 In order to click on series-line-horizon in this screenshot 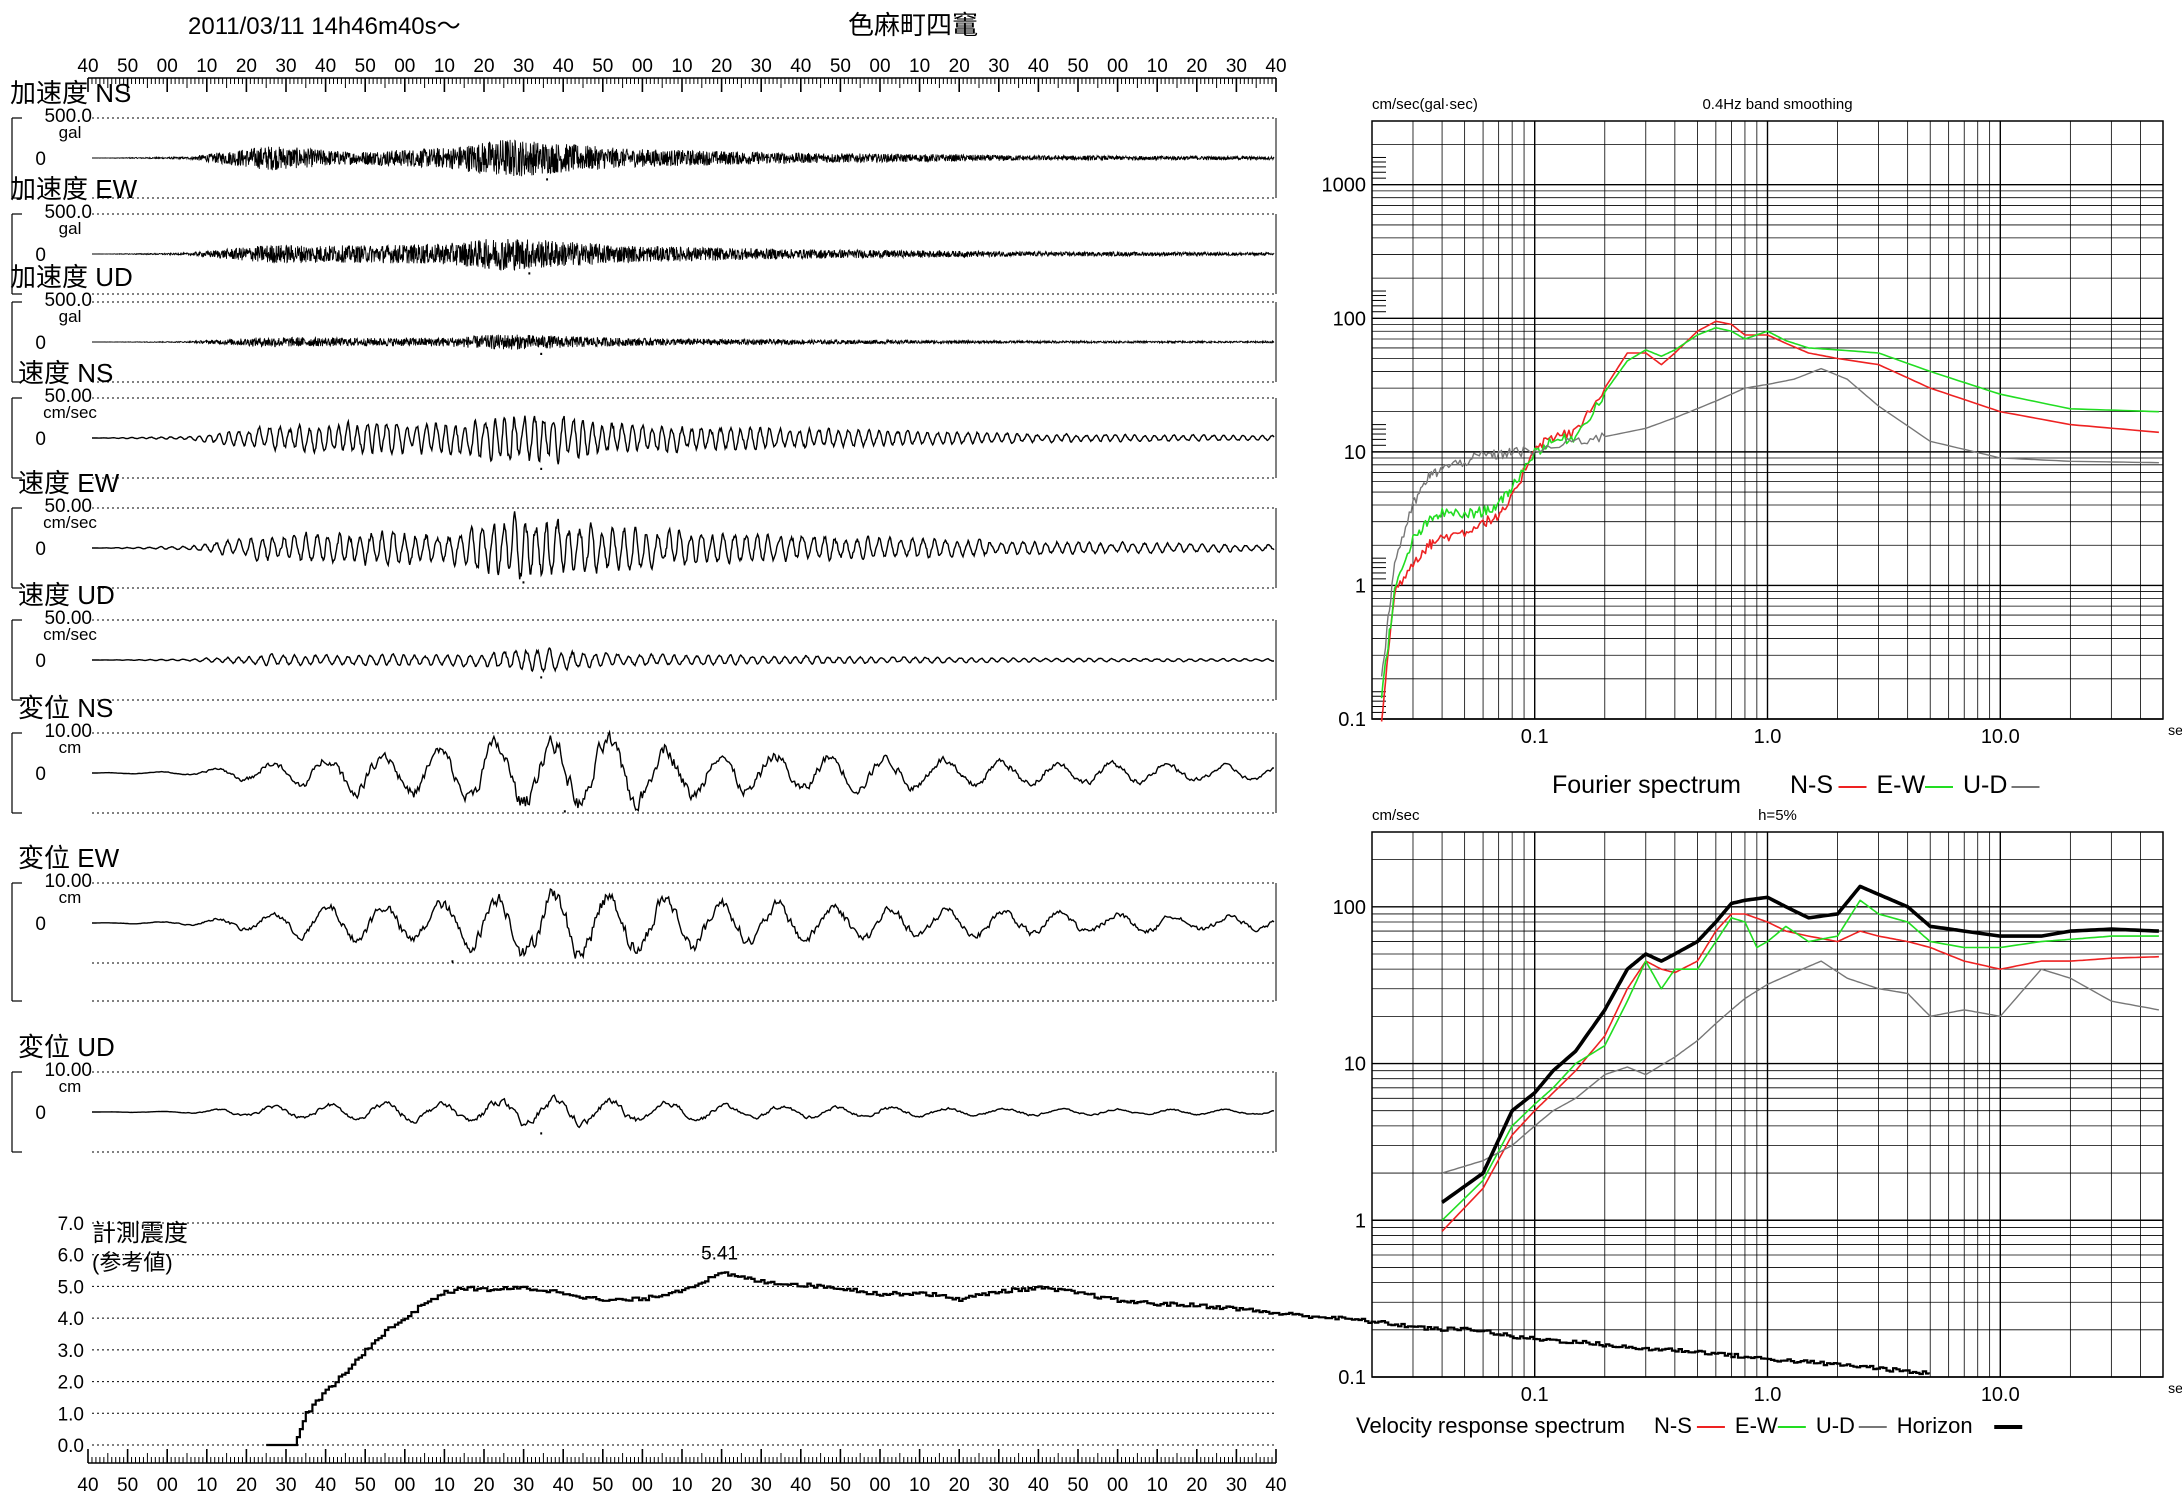, I will do `click(1800, 1044)`.